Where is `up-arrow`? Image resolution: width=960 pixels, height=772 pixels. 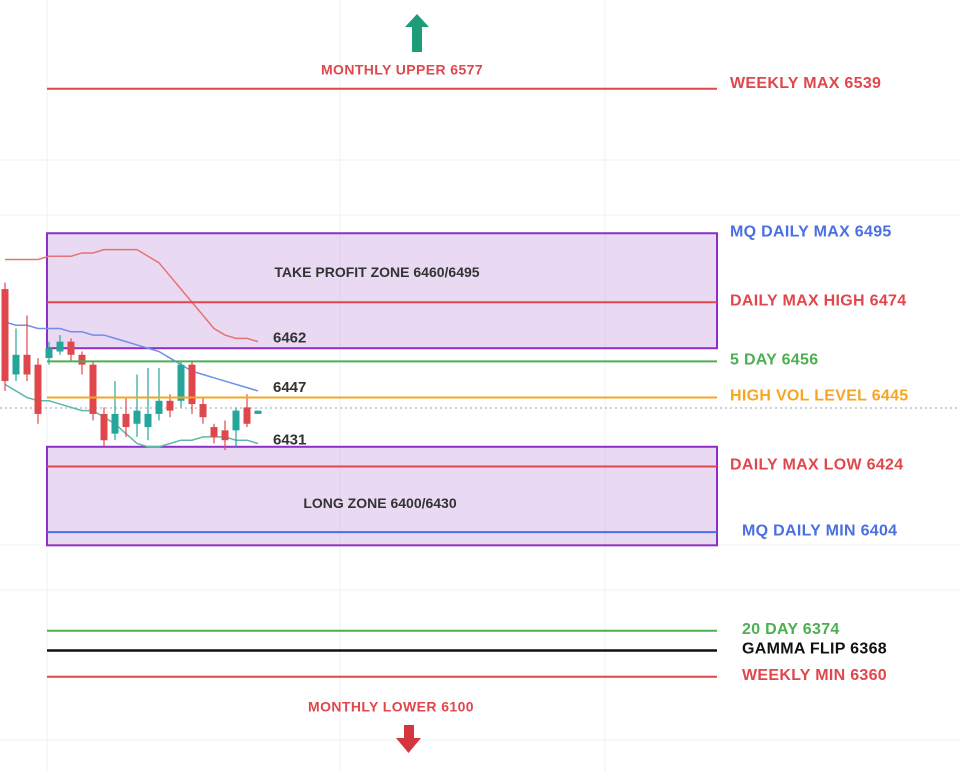 up-arrow is located at coordinates (417, 33).